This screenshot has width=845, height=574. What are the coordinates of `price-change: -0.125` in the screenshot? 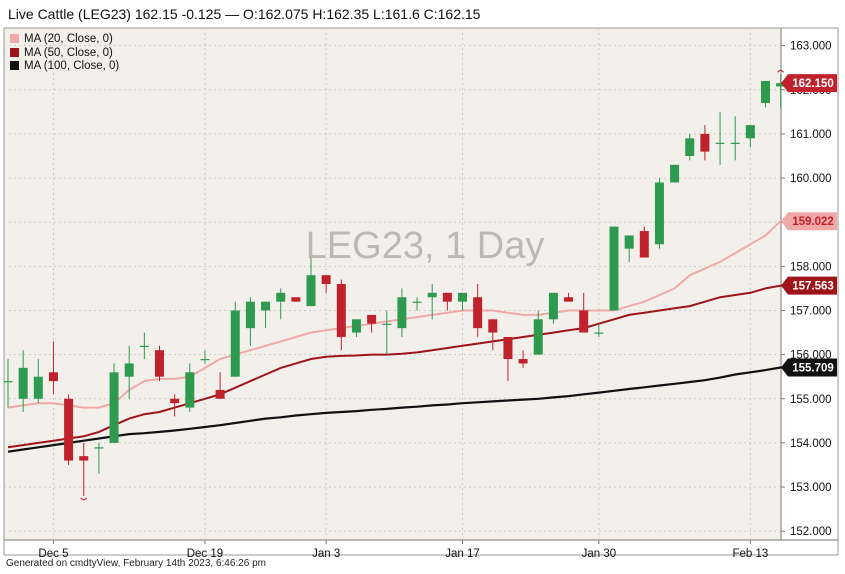 It's located at (201, 14).